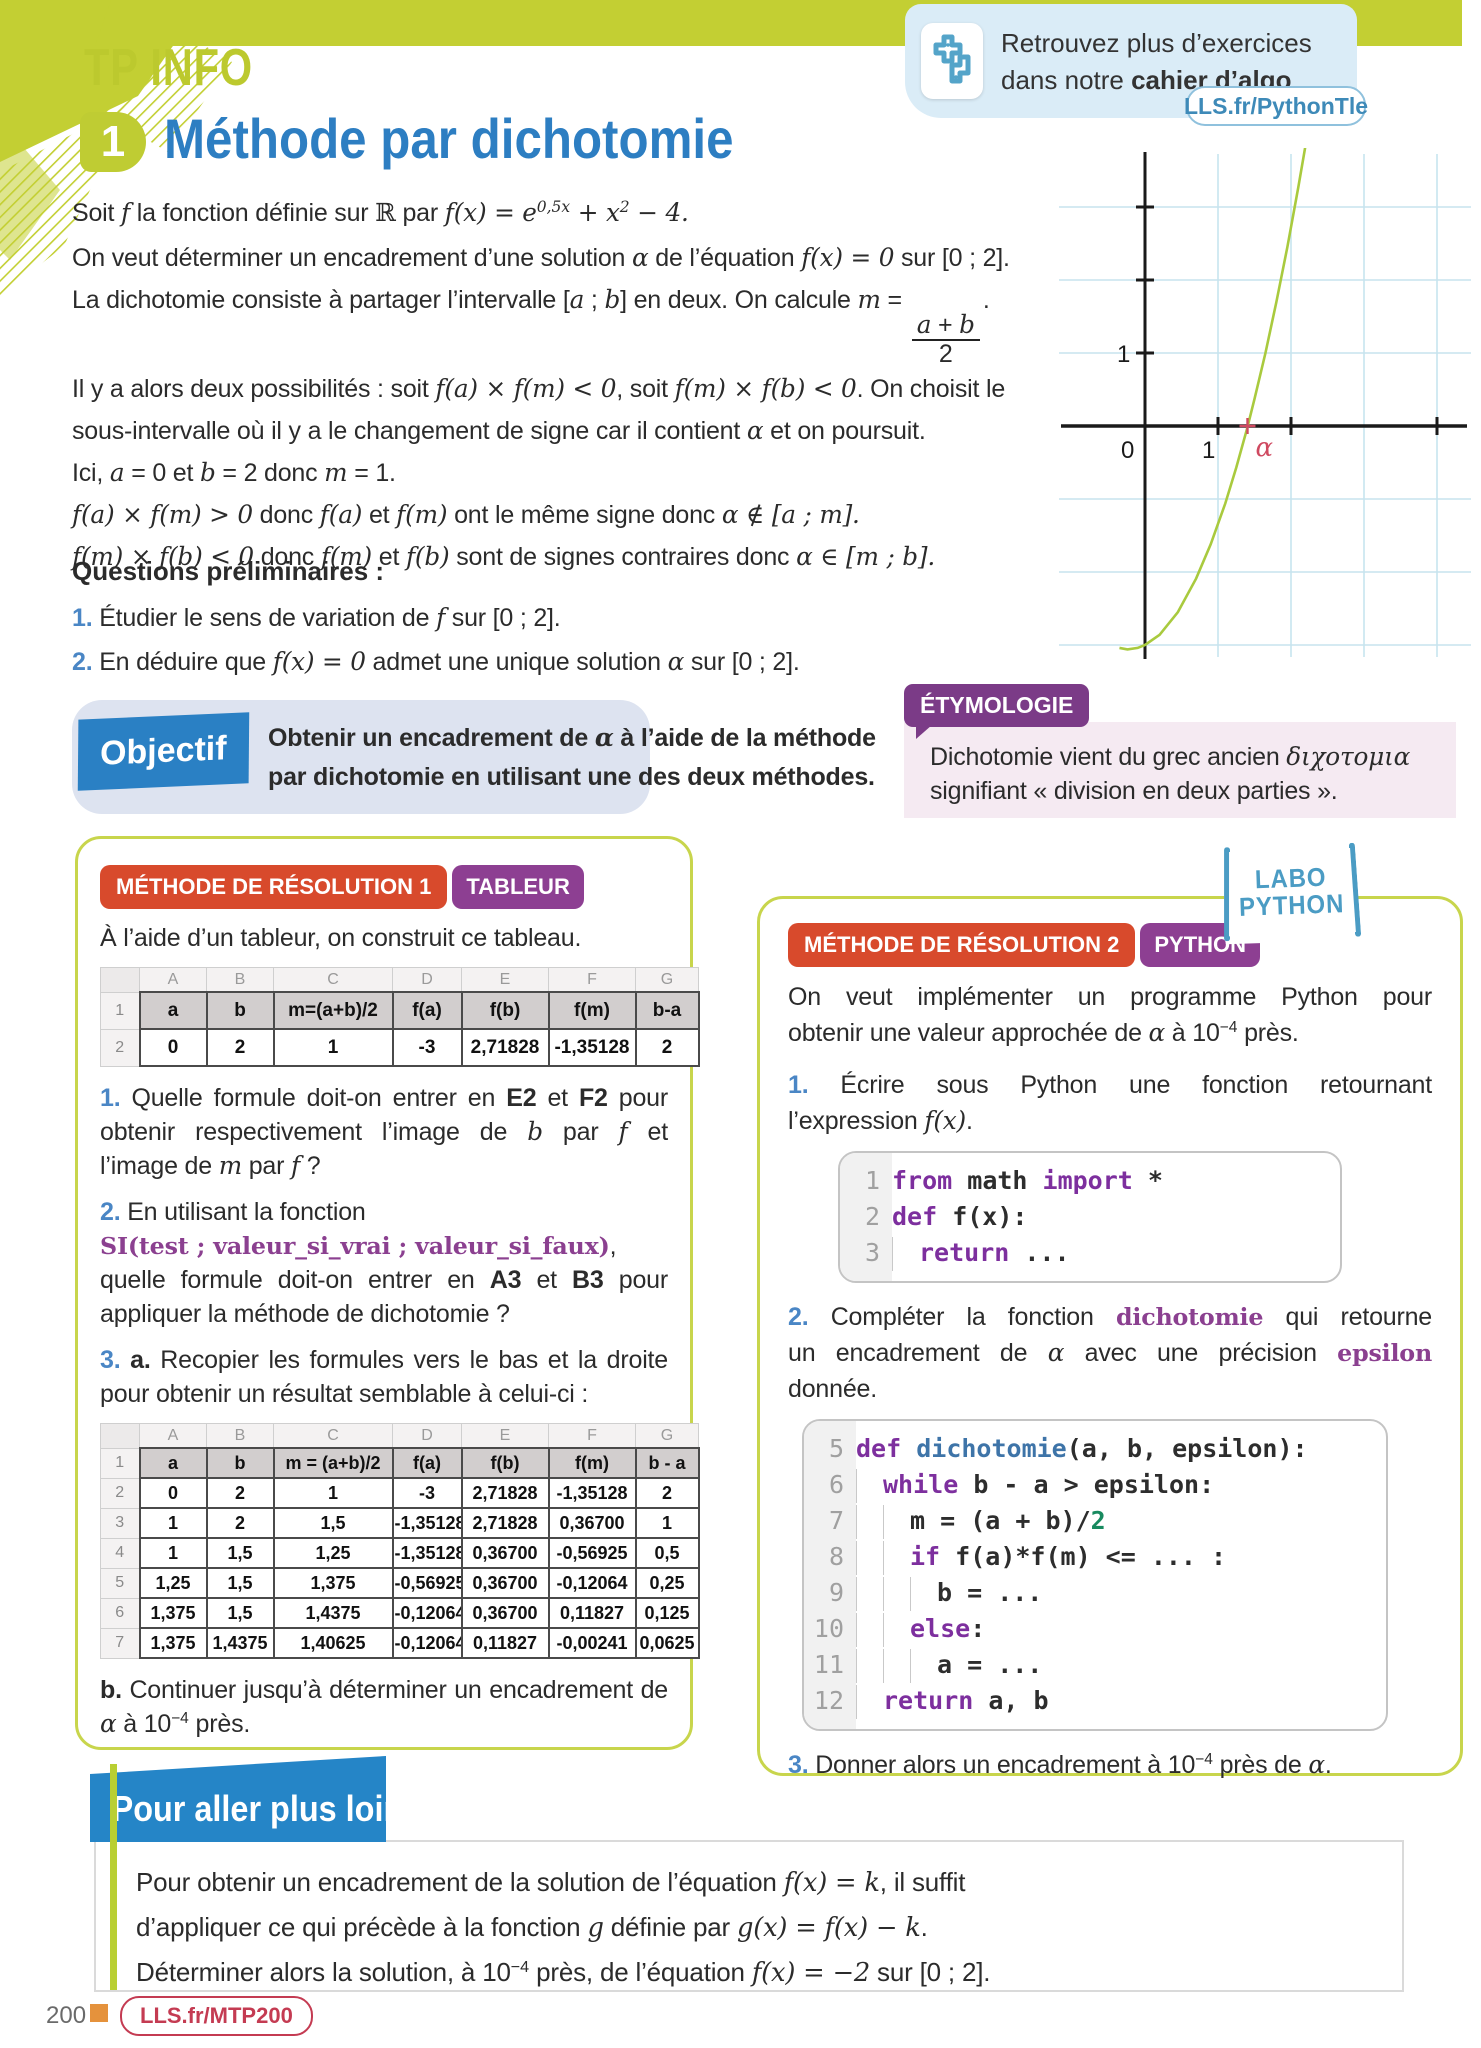 This screenshot has height=2048, width=1481. Describe the element at coordinates (1355, 889) in the screenshot. I see `right-bracket-icon` at that location.